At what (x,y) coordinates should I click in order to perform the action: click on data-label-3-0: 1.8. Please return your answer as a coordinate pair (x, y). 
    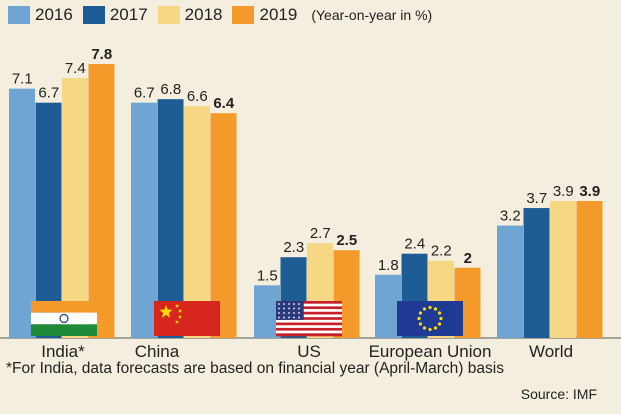
    Looking at the image, I should click on (388, 265).